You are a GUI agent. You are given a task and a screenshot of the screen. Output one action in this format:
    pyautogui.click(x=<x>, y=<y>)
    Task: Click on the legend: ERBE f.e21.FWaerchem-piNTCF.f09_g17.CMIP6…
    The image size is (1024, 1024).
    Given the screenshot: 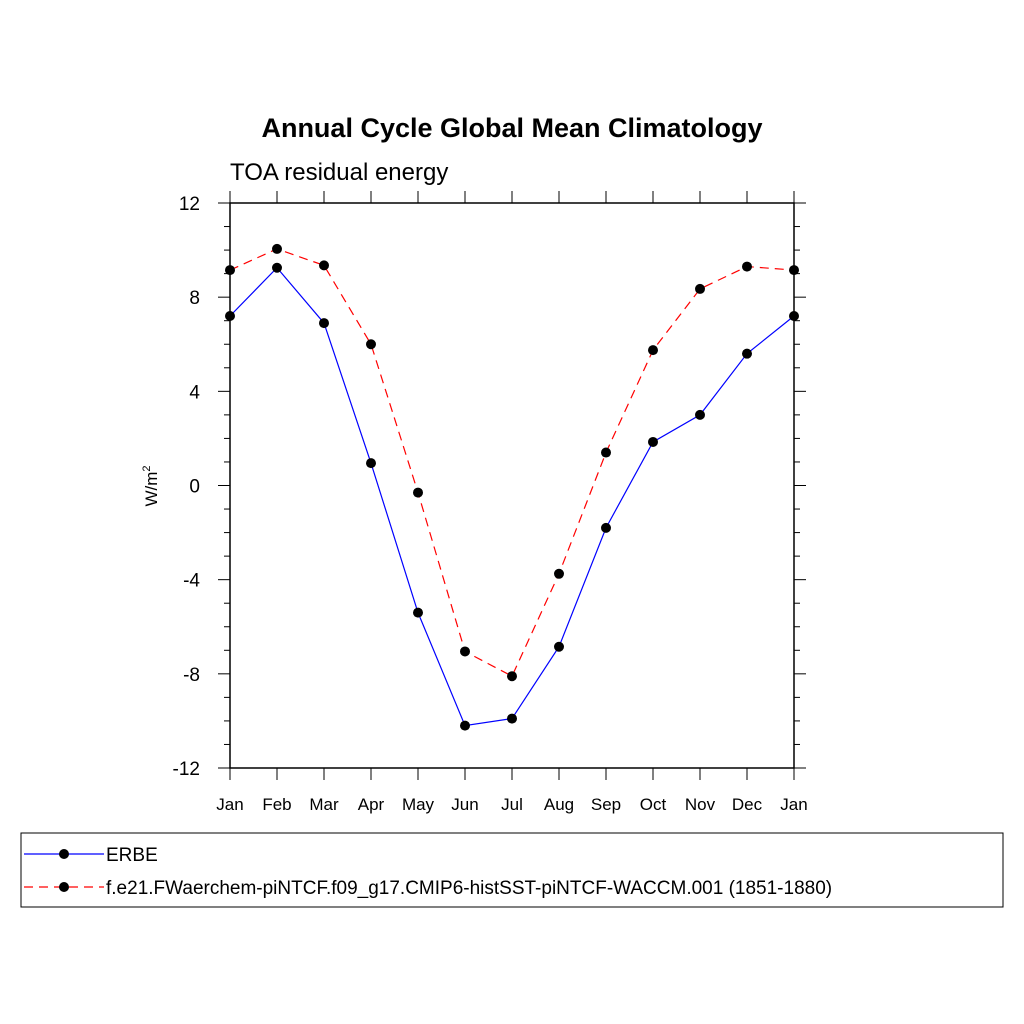 What is the action you would take?
    pyautogui.click(x=428, y=872)
    